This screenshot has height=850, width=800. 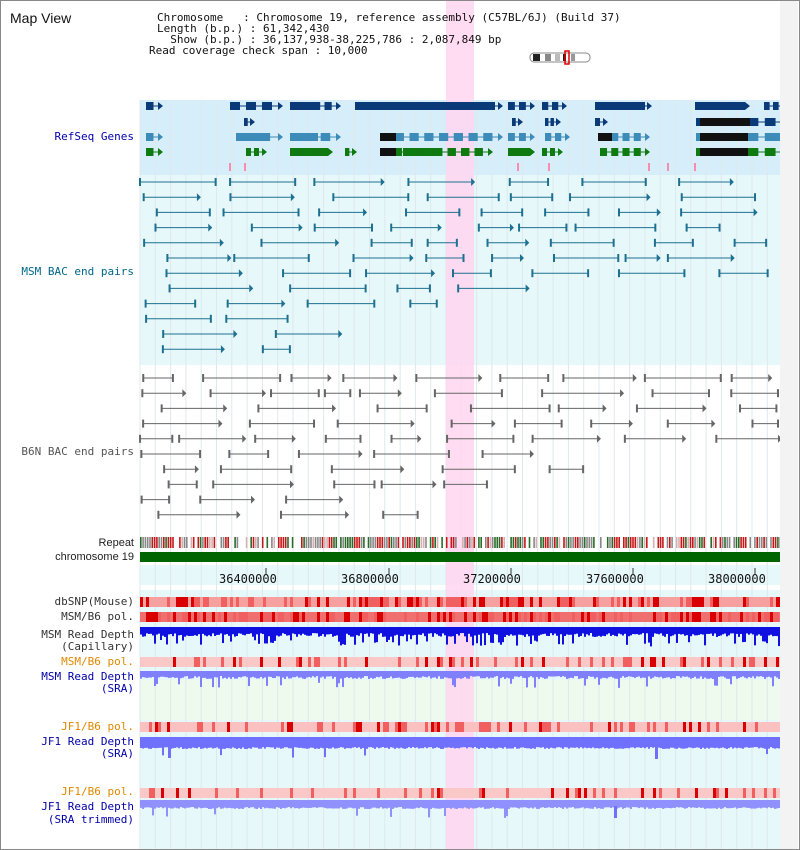 What do you see at coordinates (97, 661) in the screenshot?
I see `track-label-msm-pol-2: MSM/B6 pol.` at bounding box center [97, 661].